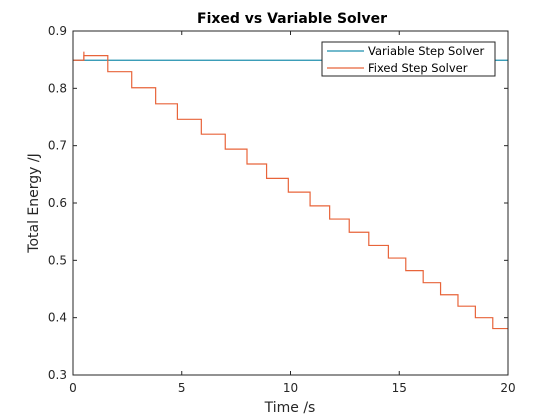 Image resolution: width=560 pixels, height=420 pixels. I want to click on chart-title: Fixed vs Variable Solver, so click(292, 19).